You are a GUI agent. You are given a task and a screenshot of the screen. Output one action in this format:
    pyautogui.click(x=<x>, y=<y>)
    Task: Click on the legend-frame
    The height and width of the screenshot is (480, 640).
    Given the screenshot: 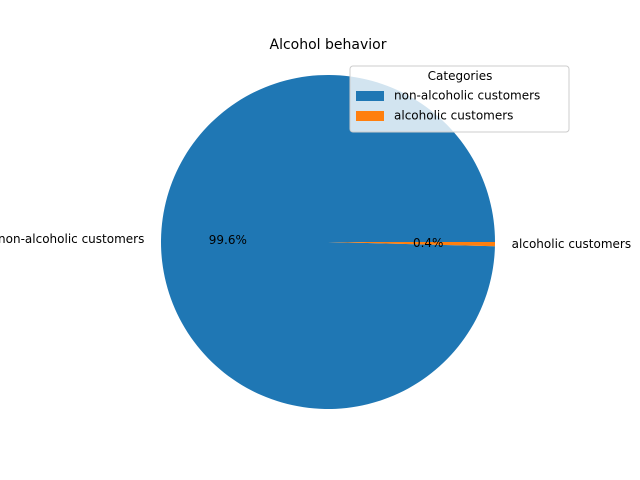 What is the action you would take?
    pyautogui.click(x=459, y=99)
    